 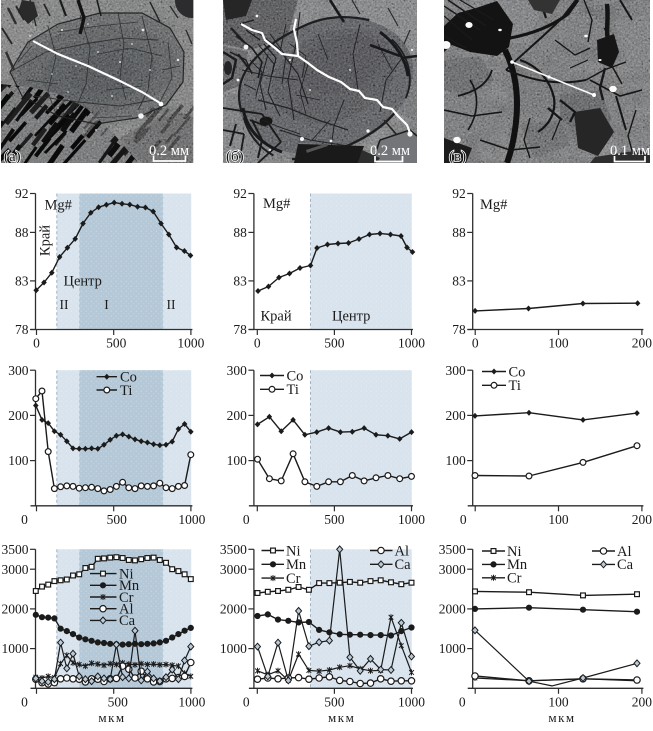 I want to click on svg-text: 0.1 мм, so click(x=630, y=151).